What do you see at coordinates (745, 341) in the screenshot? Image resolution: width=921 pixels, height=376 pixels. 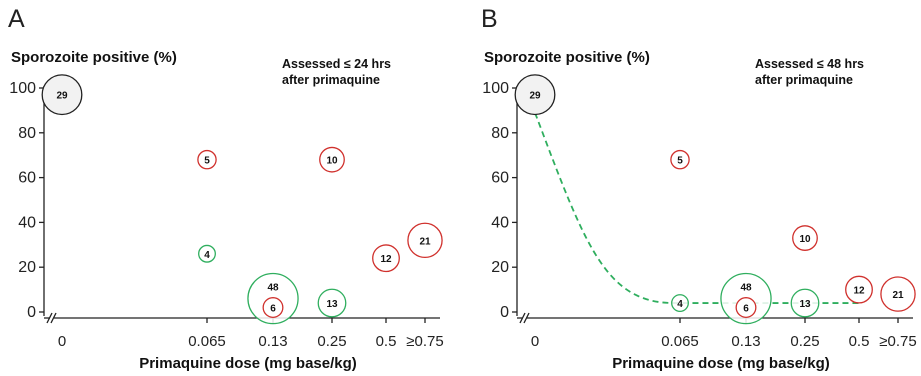 I see `chart-b-x-tick-label: 0.13` at bounding box center [745, 341].